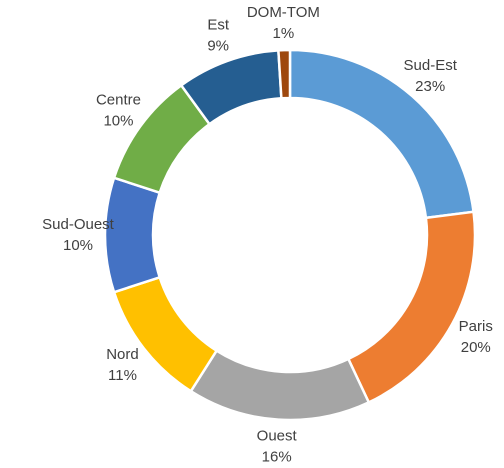 The height and width of the screenshot is (468, 504). I want to click on category-label: Sud-Ouest, so click(78, 224).